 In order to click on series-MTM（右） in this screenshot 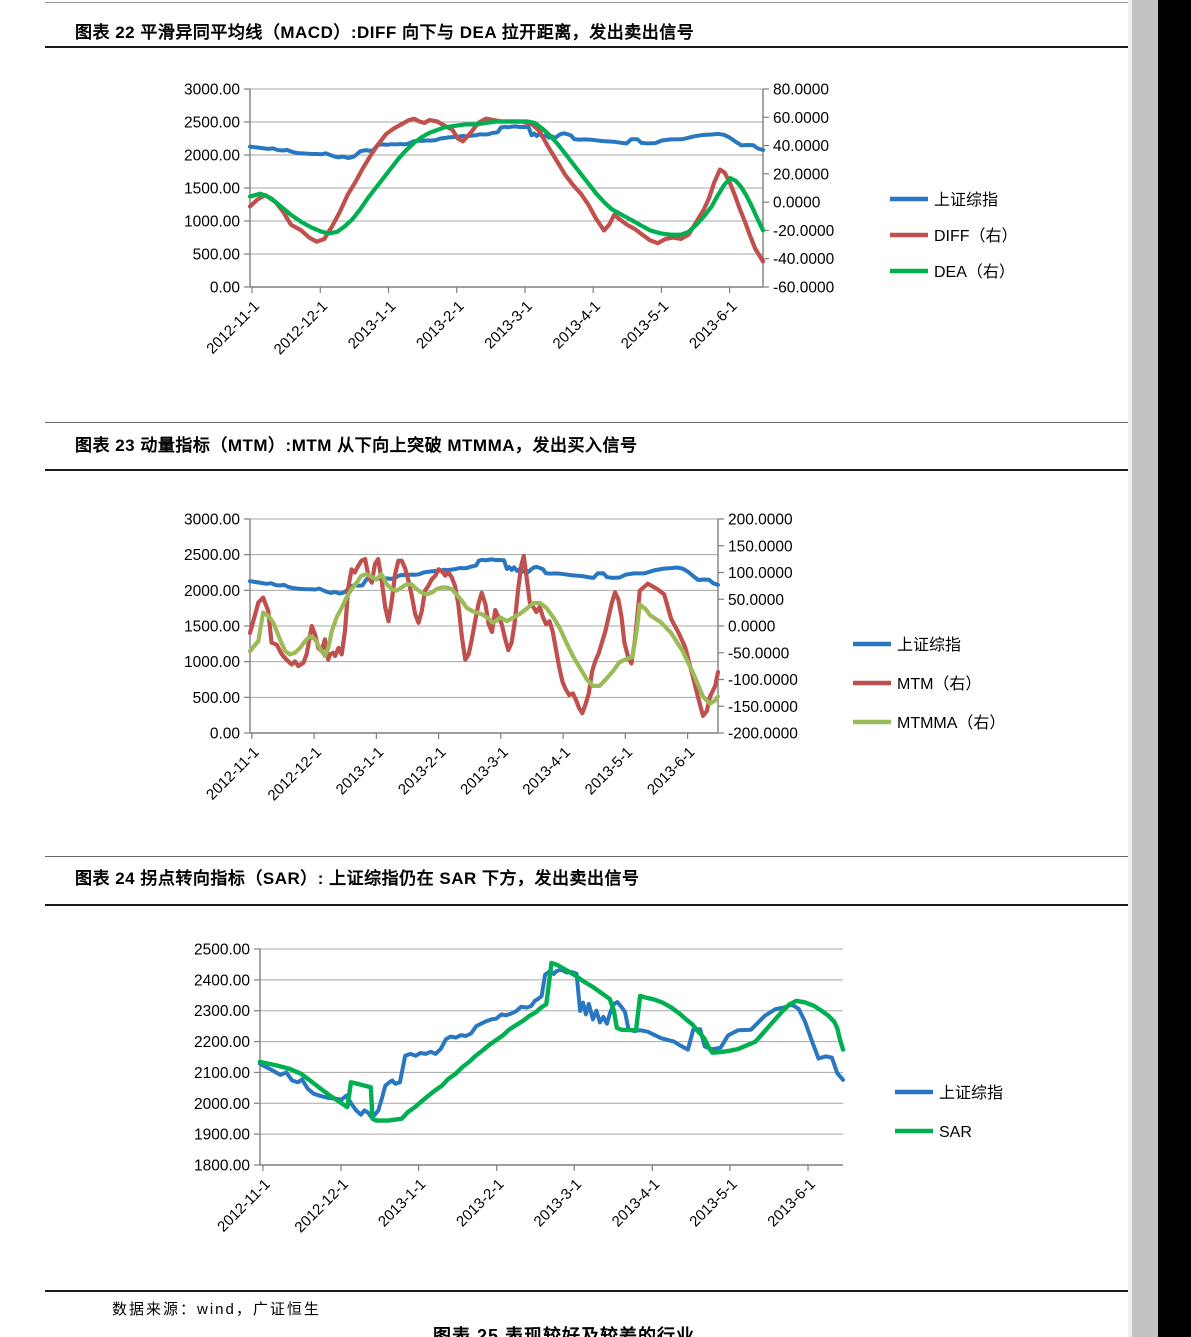, I will do `click(484, 636)`.